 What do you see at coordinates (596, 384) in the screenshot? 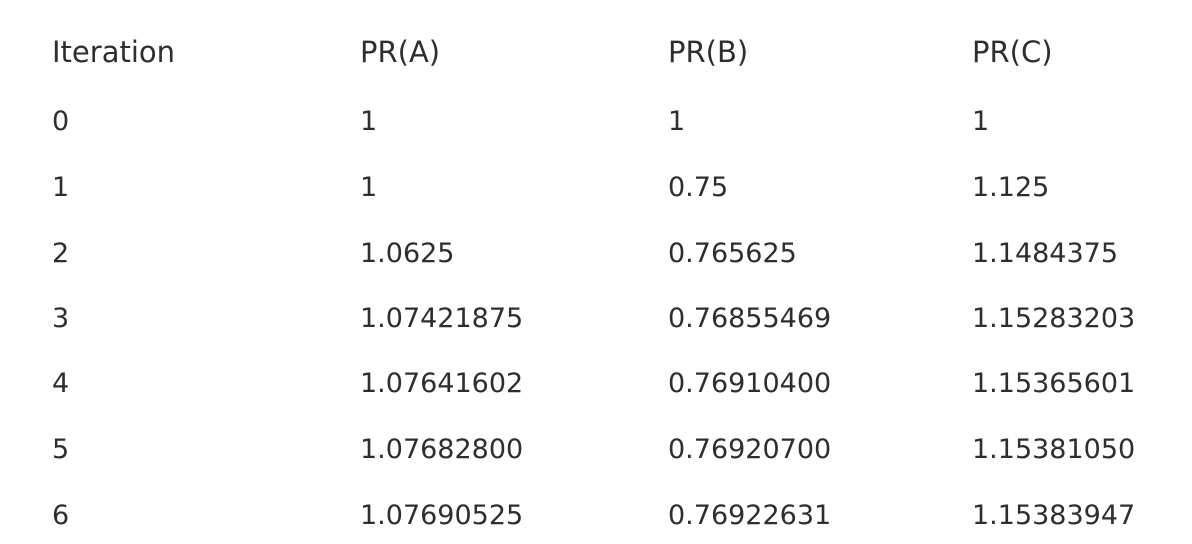
I see `table-row: 4 1.07641602 0.76910400 1.15365601` at bounding box center [596, 384].